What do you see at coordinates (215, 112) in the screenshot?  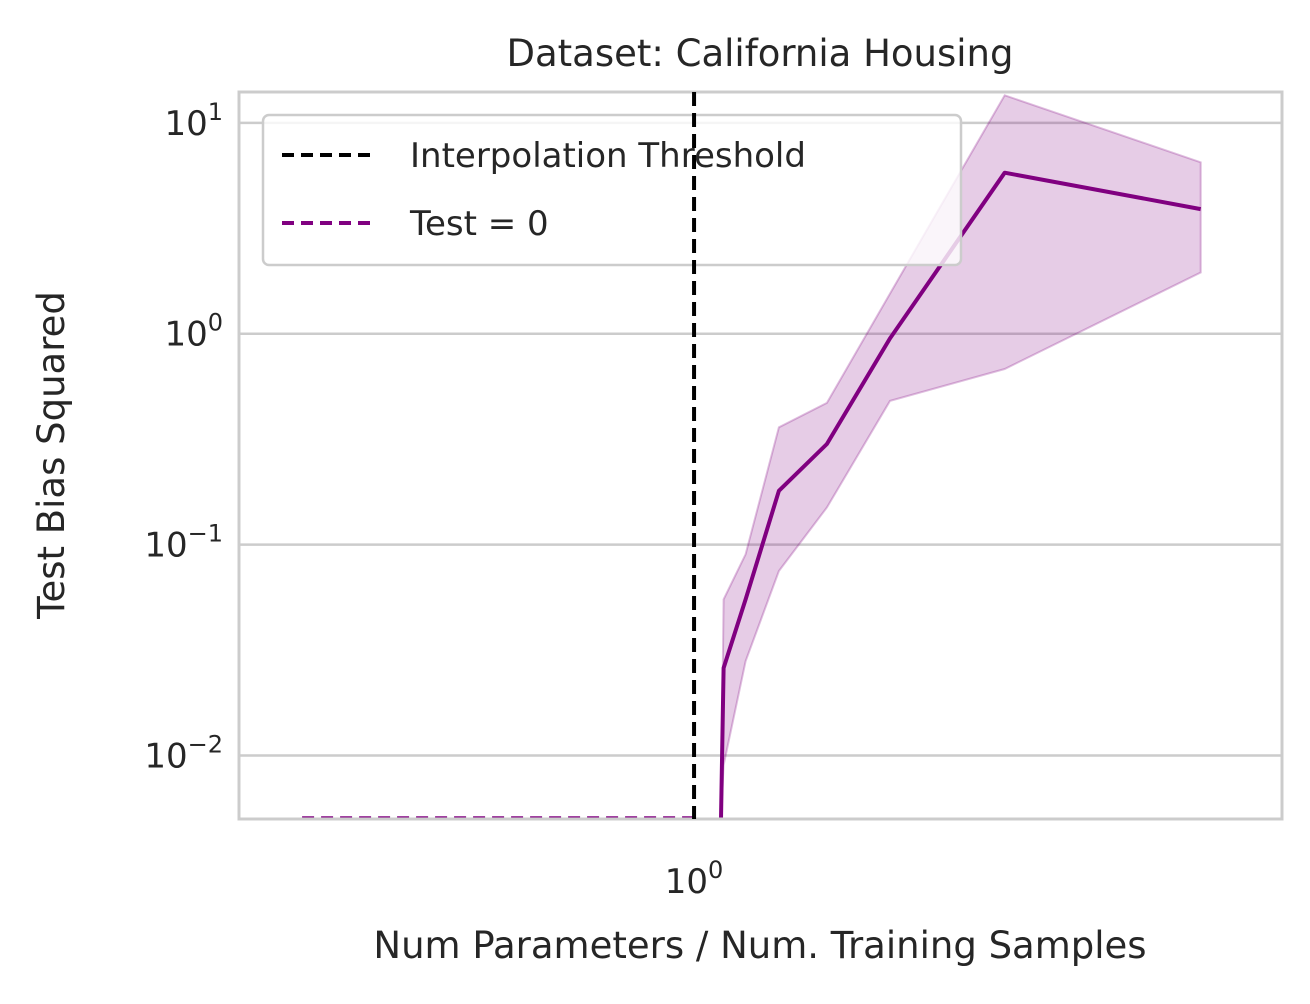 I see `y-tick-exponent: 1` at bounding box center [215, 112].